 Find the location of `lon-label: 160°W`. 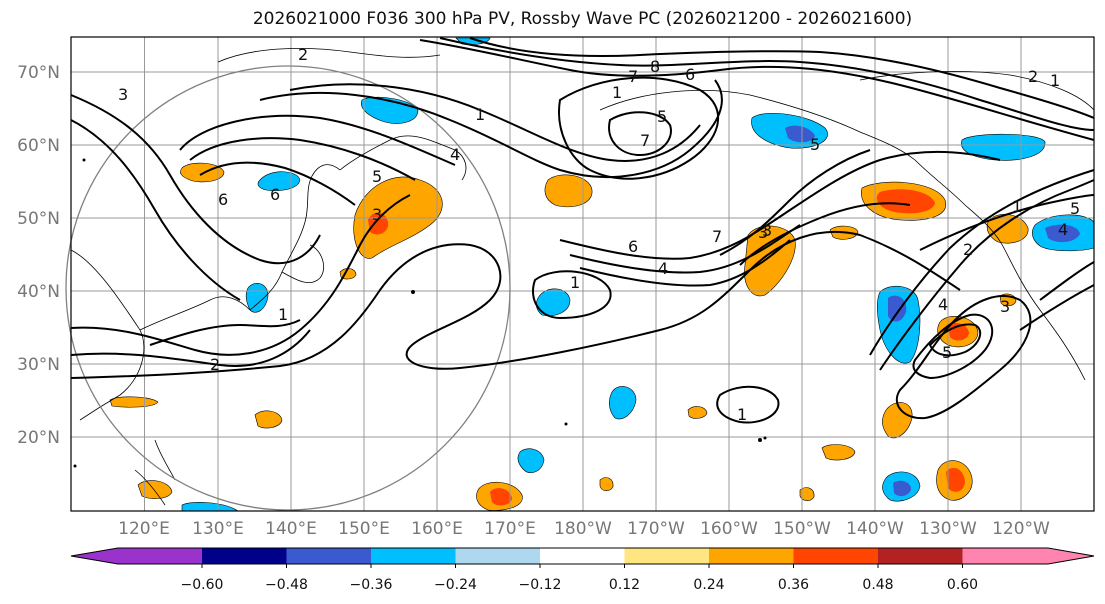

lon-label: 160°W is located at coordinates (729, 529).